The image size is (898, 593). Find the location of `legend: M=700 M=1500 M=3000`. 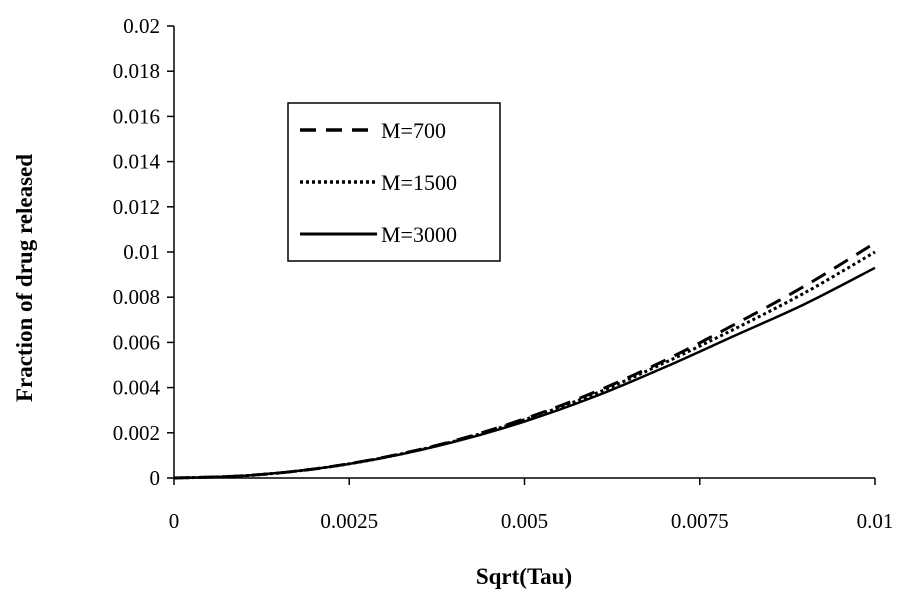

legend: M=700 M=1500 M=3000 is located at coordinates (394, 182).